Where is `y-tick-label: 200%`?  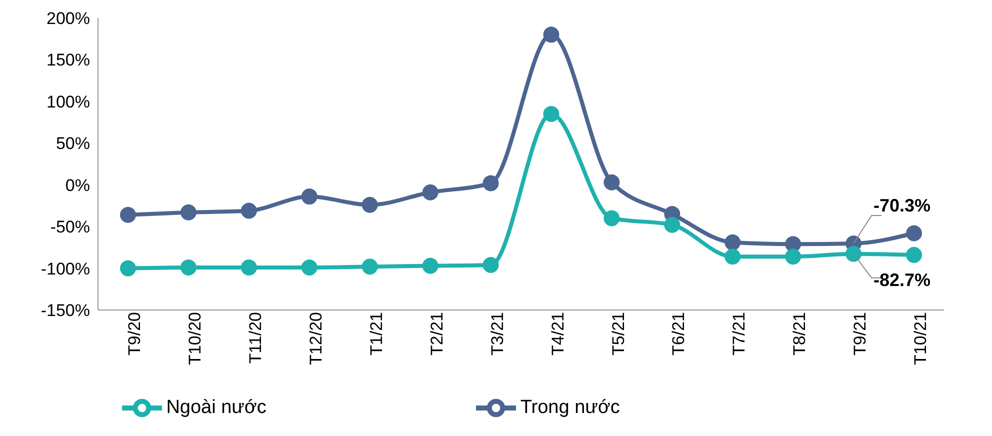
y-tick-label: 200% is located at coordinates (68, 18).